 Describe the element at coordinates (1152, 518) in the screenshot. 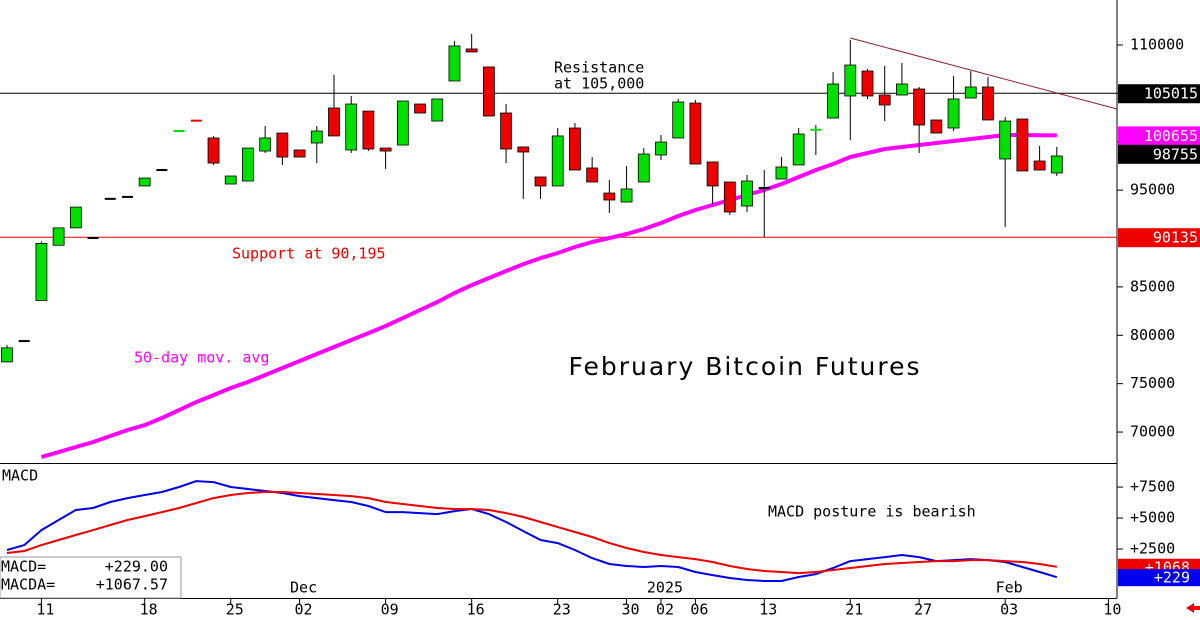

I see `y-tick-label: +5000` at that location.